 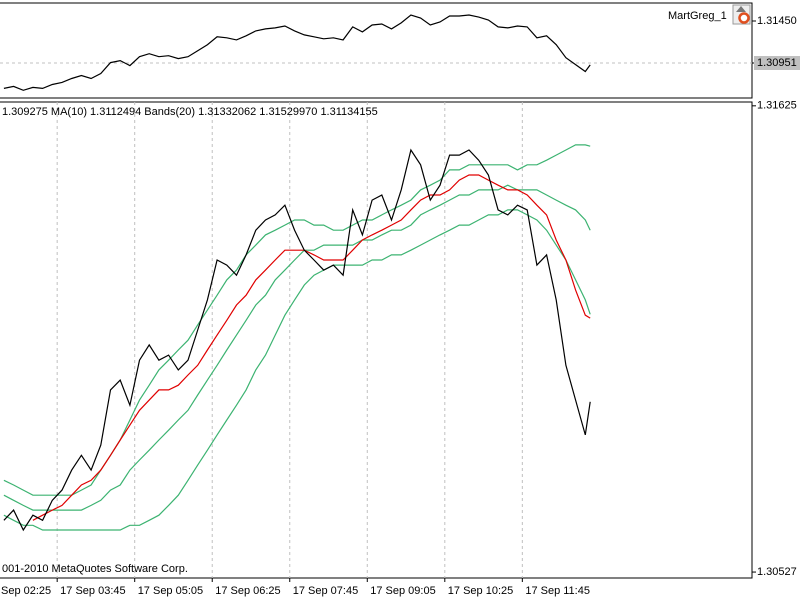 What do you see at coordinates (480, 591) in the screenshot?
I see `x-tick-label: 17 Sep 10:25` at bounding box center [480, 591].